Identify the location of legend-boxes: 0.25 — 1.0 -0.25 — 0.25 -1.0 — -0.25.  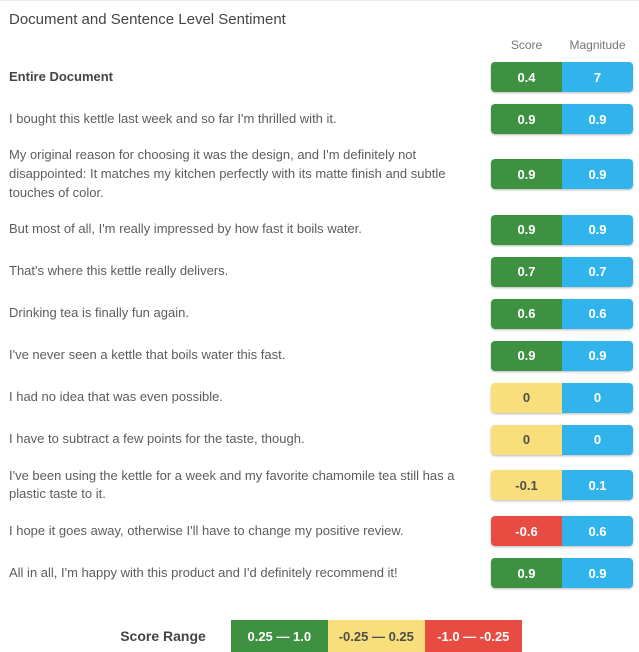
(376, 636).